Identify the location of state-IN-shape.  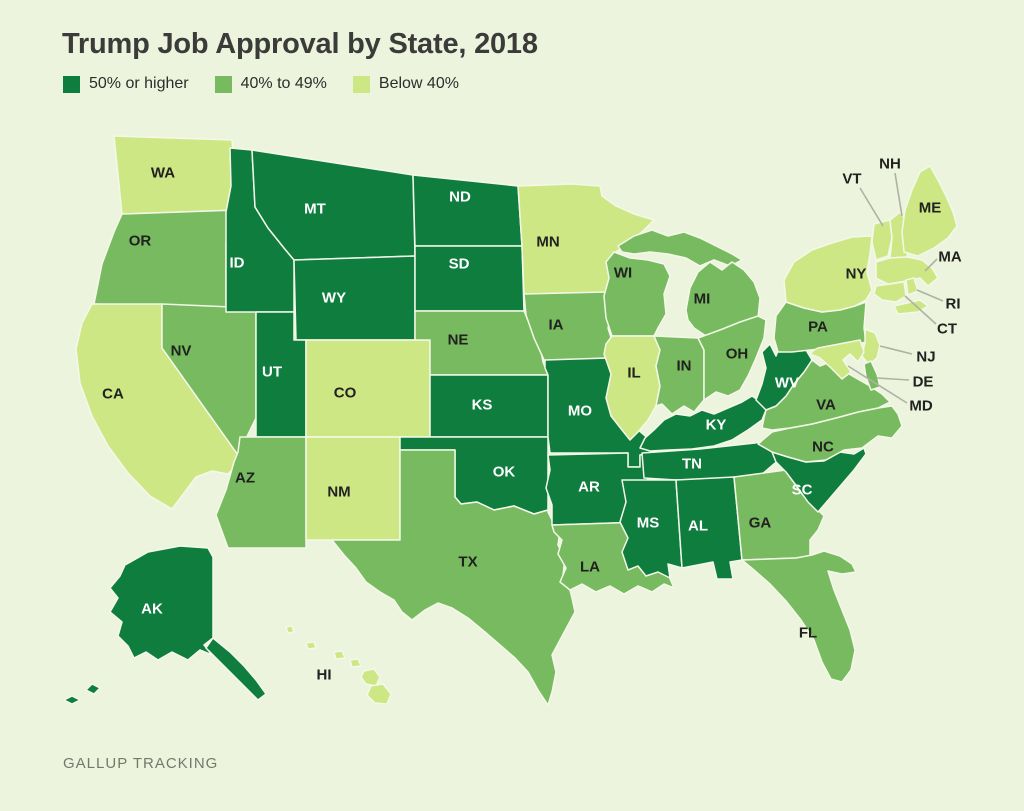
(679, 375).